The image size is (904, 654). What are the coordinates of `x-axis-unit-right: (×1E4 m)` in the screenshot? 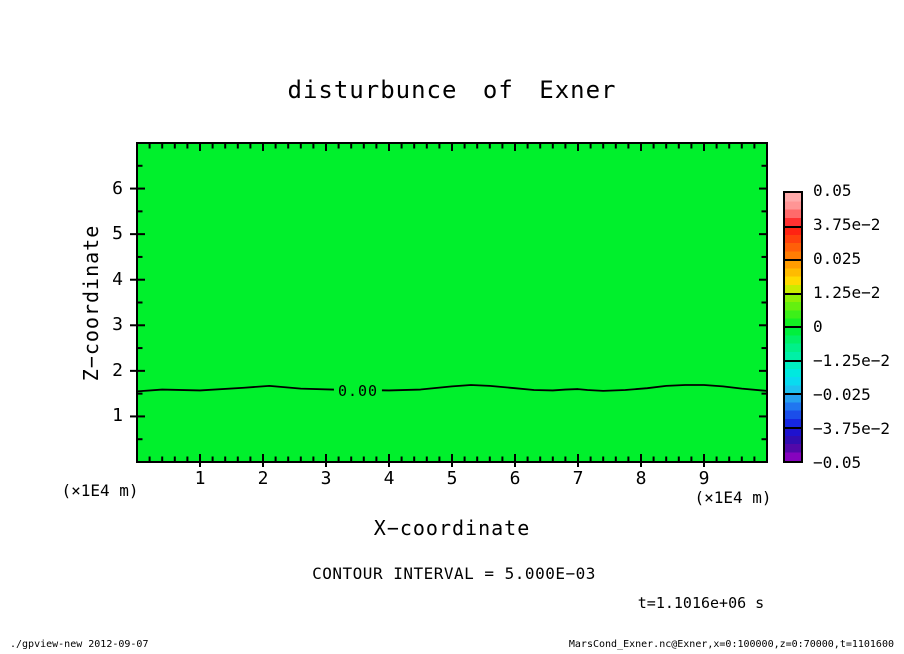 It's located at (733, 497).